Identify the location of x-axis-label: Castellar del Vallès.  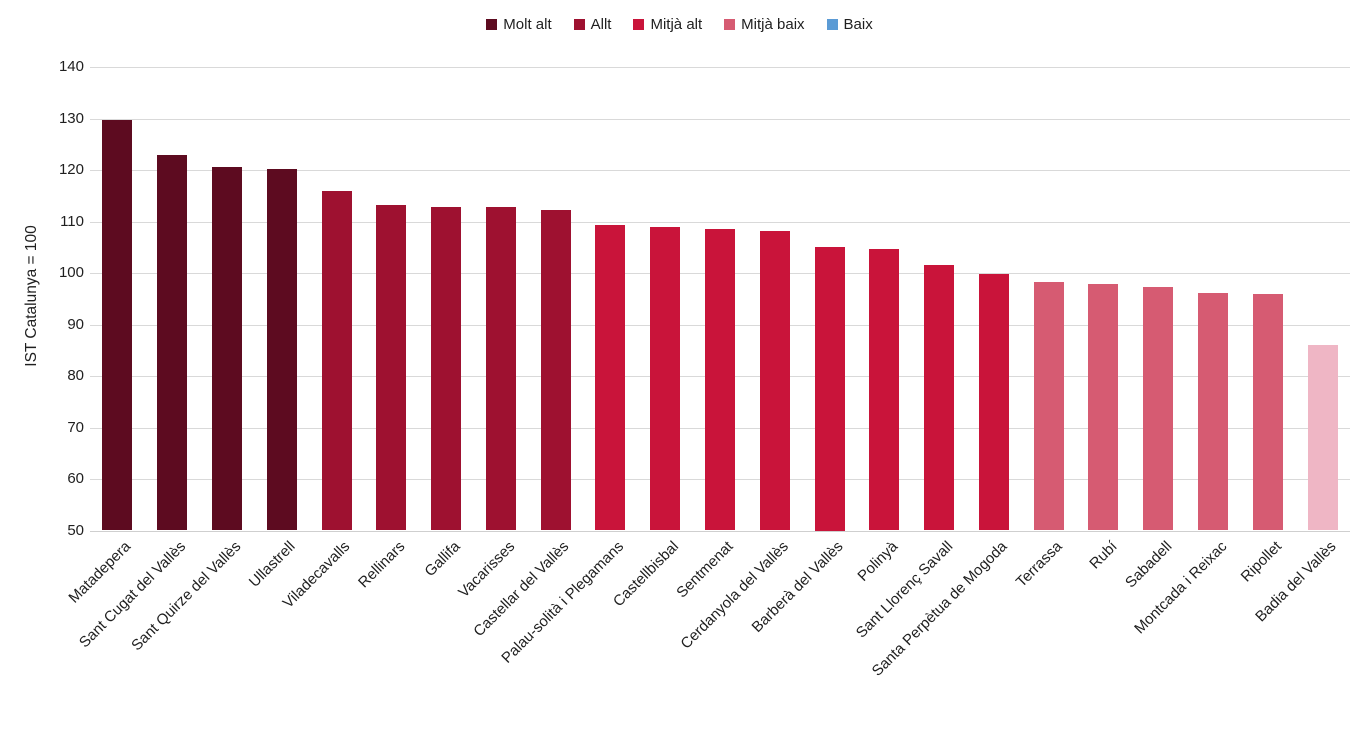
(521, 589).